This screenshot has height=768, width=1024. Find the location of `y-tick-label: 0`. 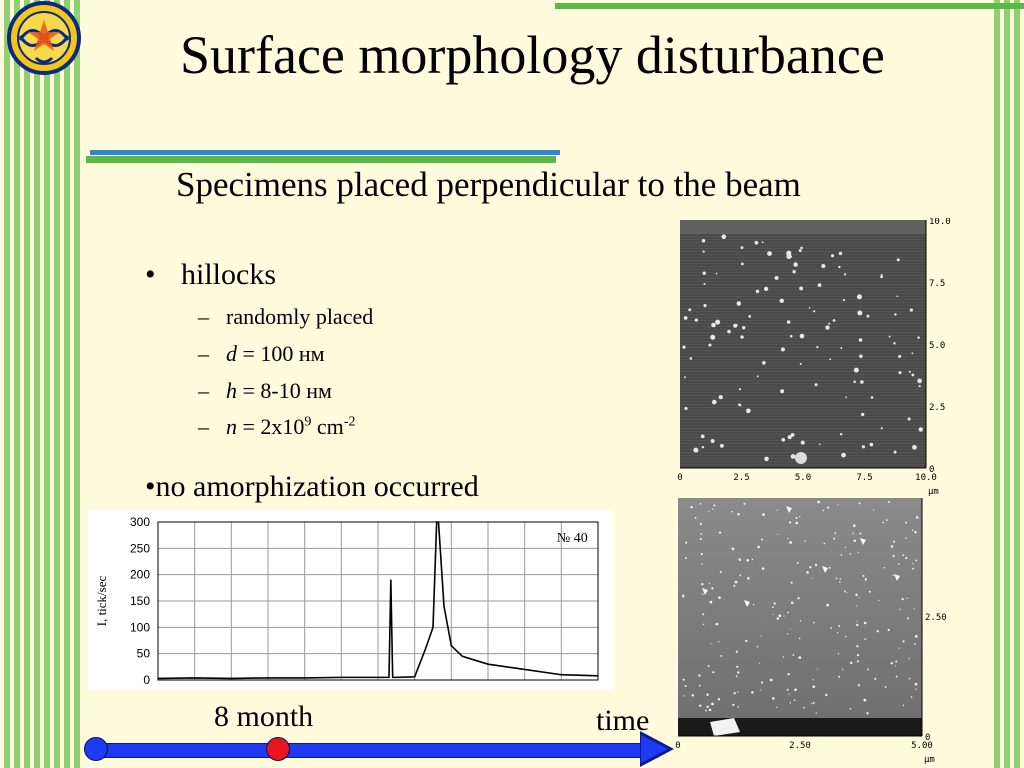

y-tick-label: 0 is located at coordinates (146, 680).